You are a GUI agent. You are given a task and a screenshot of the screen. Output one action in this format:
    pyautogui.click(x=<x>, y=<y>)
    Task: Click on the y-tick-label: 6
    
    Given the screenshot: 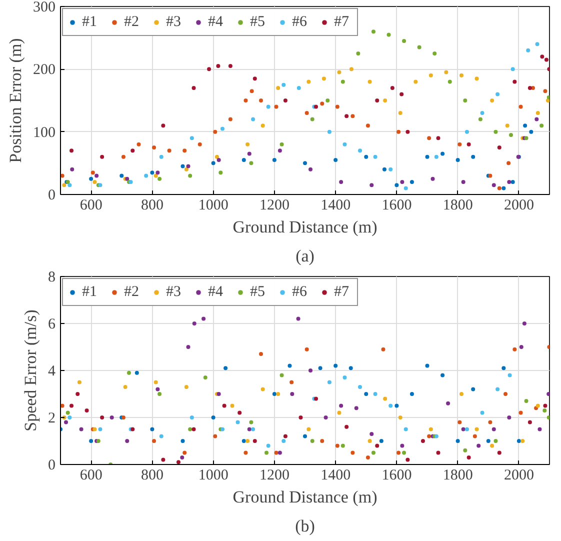 What is the action you would take?
    pyautogui.click(x=52, y=324)
    